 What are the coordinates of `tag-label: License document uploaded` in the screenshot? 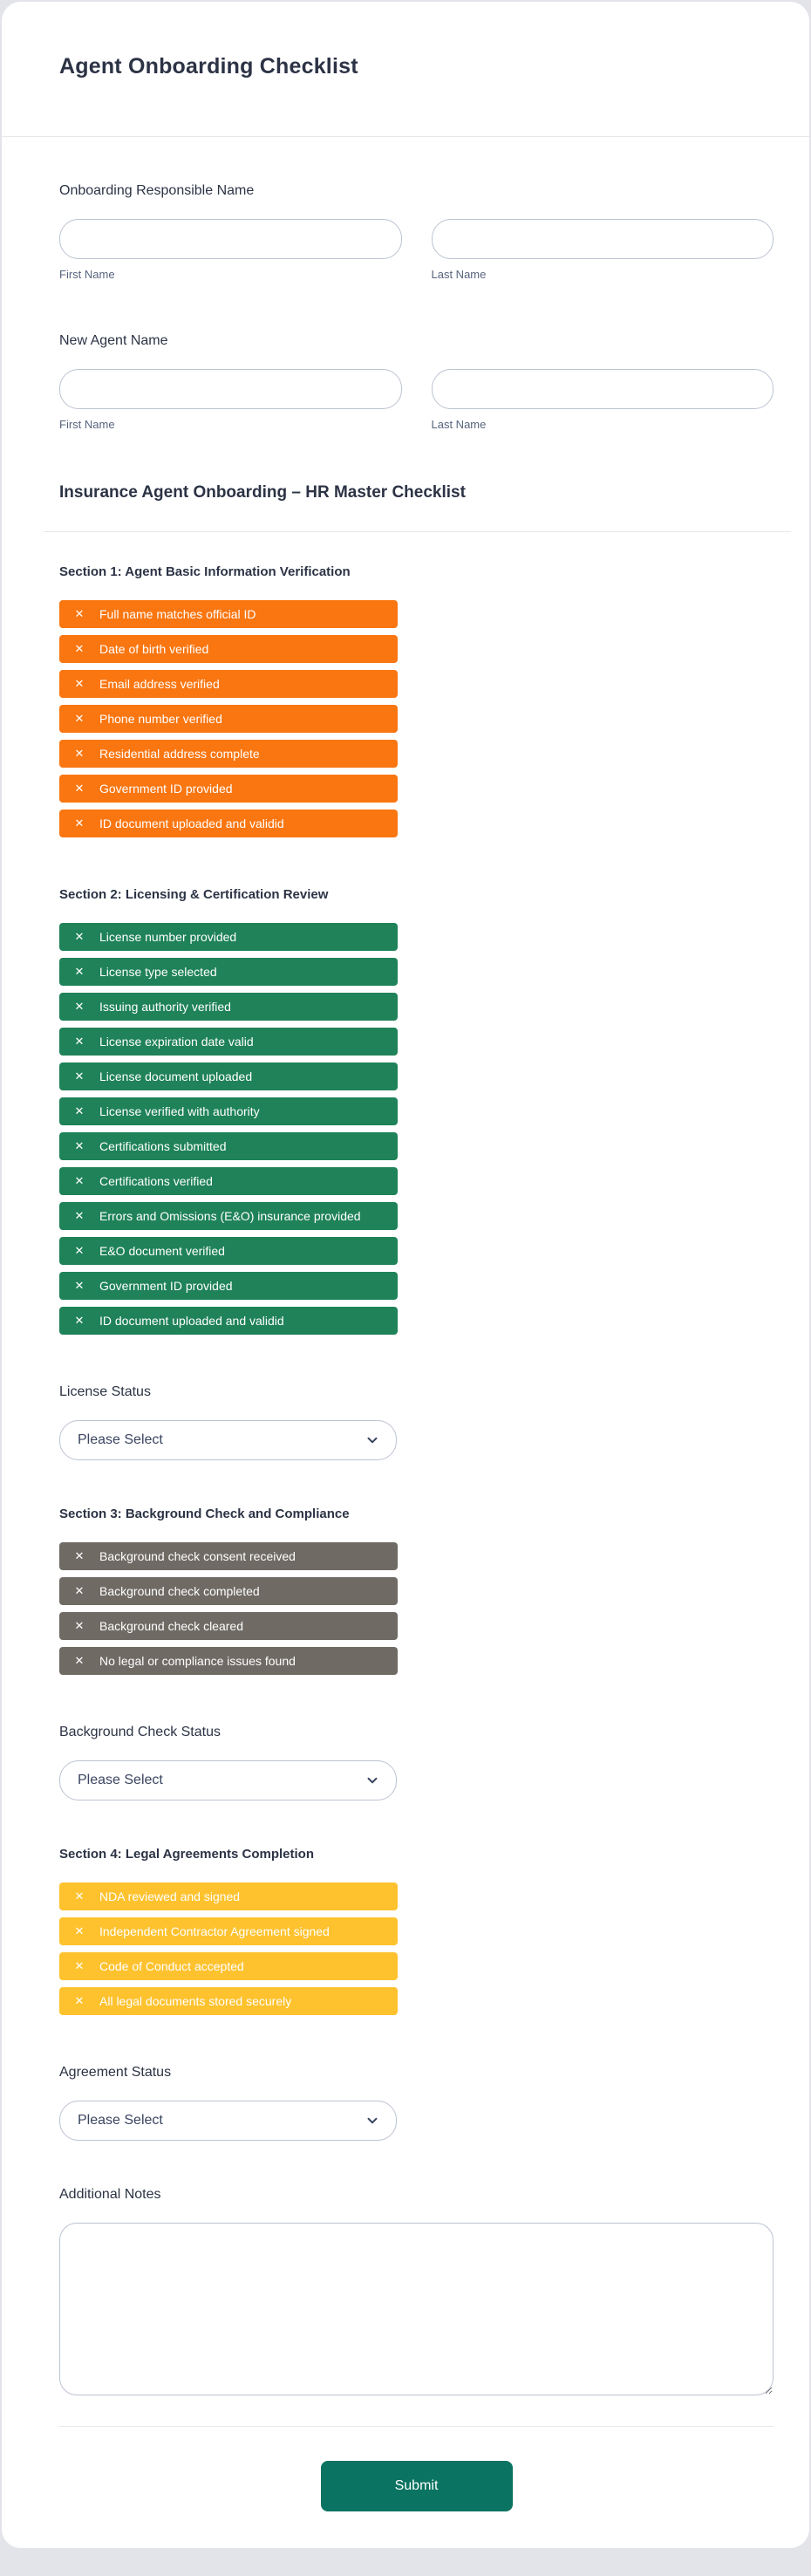 It's located at (176, 1076).